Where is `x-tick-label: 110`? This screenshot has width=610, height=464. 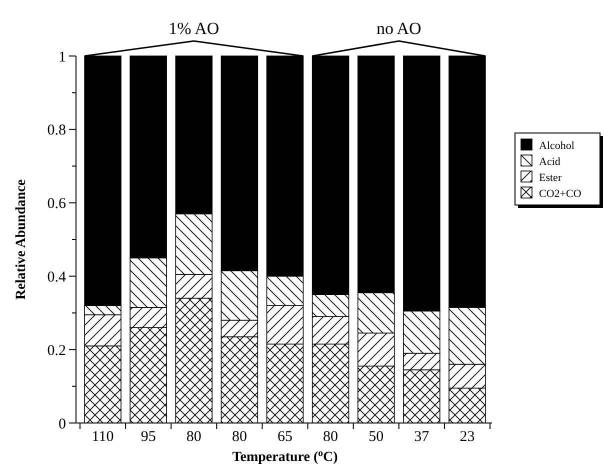 x-tick-label: 110 is located at coordinates (103, 437).